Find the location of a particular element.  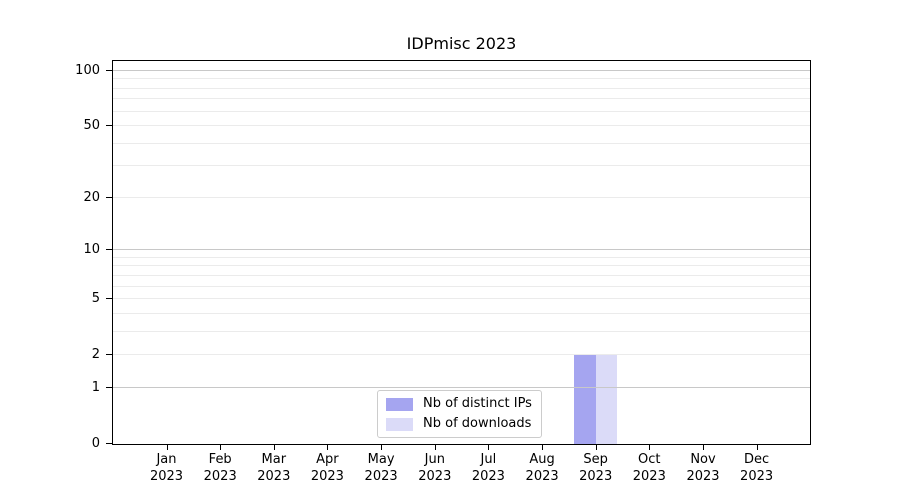

x-tick-label: May 2023 is located at coordinates (381, 468).